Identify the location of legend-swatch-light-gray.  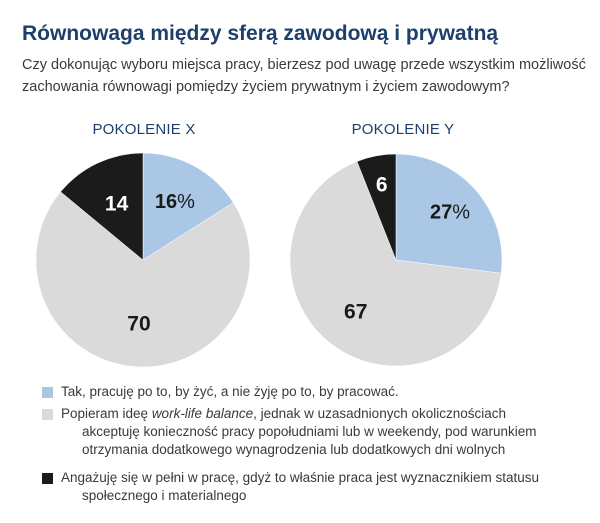
(47, 414).